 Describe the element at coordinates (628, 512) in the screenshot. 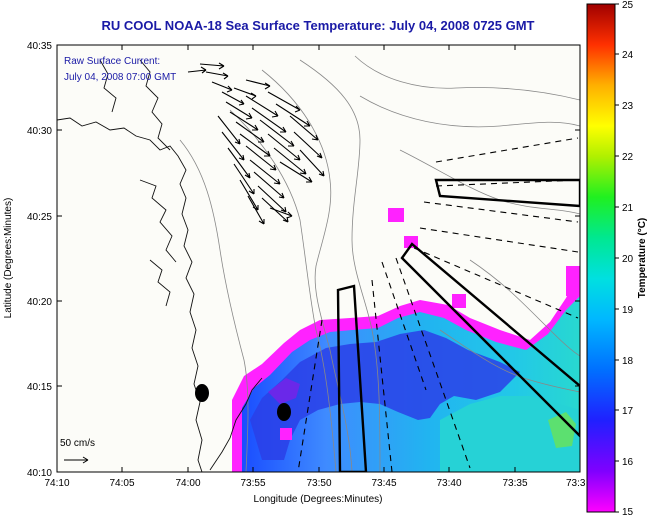

I see `colorbar-tick-label: 15` at that location.